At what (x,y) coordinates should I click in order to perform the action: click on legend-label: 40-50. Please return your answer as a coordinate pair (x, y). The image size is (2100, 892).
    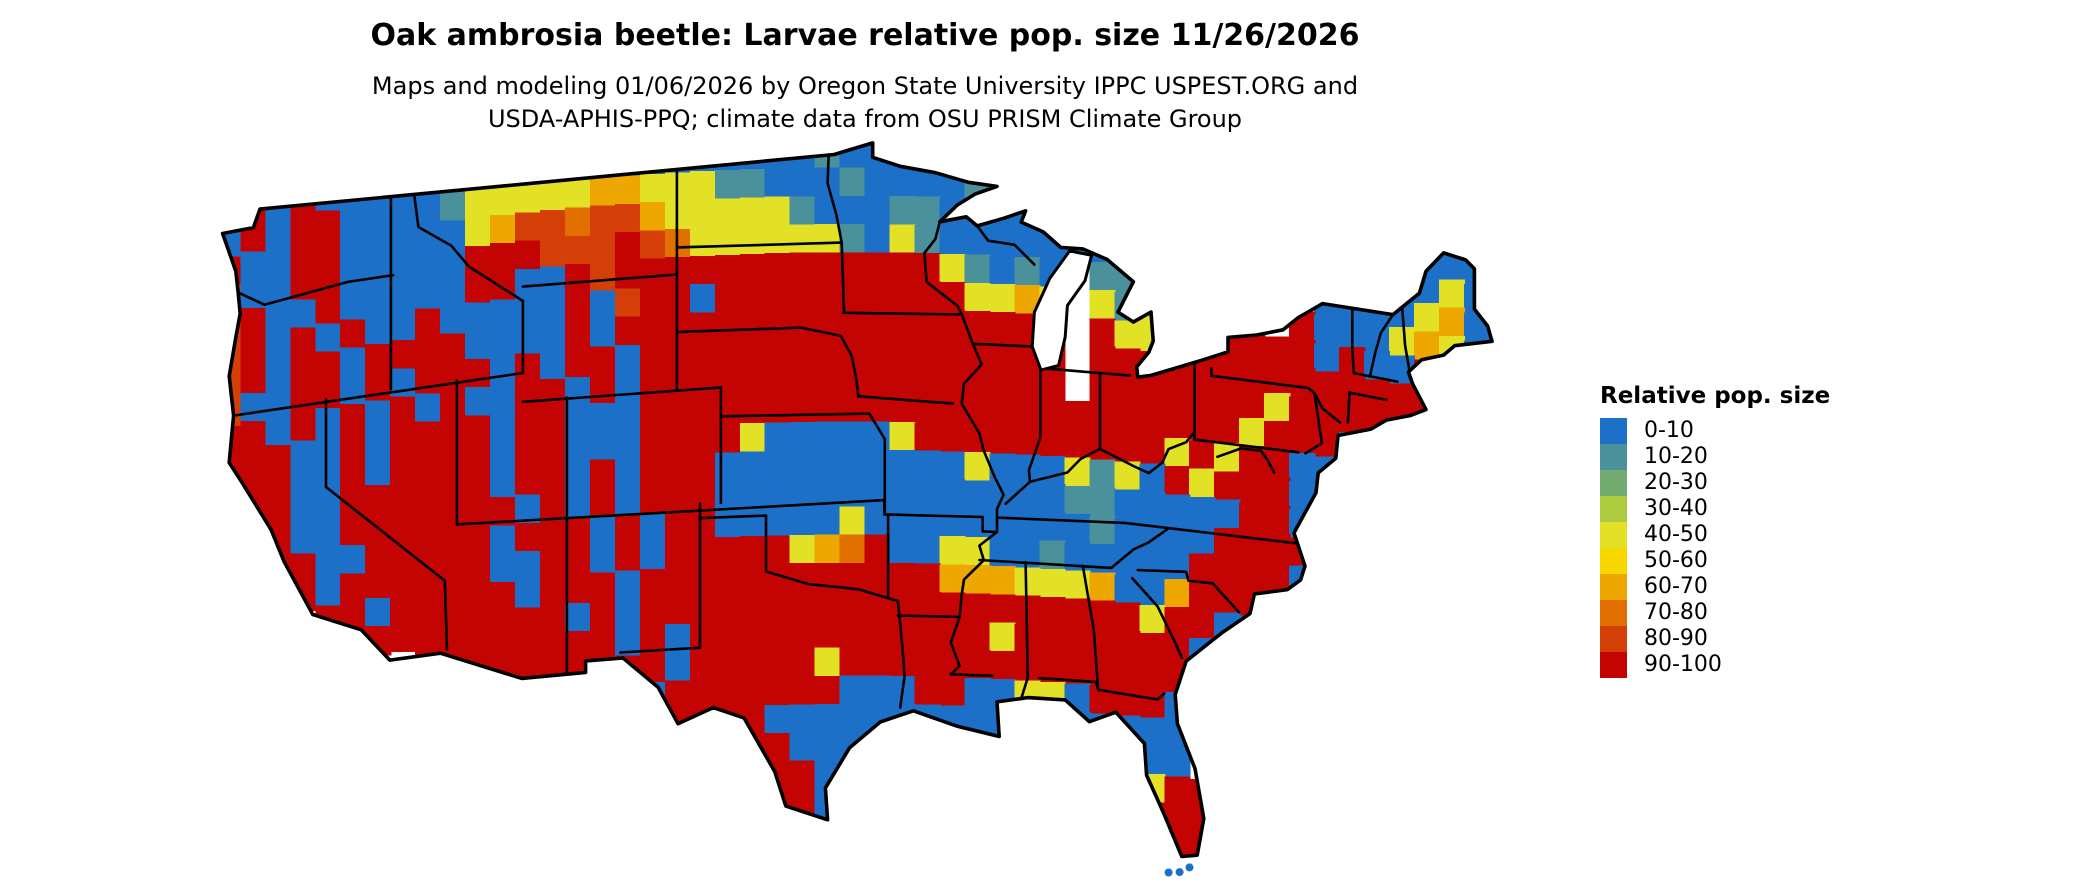
    Looking at the image, I should click on (1676, 534).